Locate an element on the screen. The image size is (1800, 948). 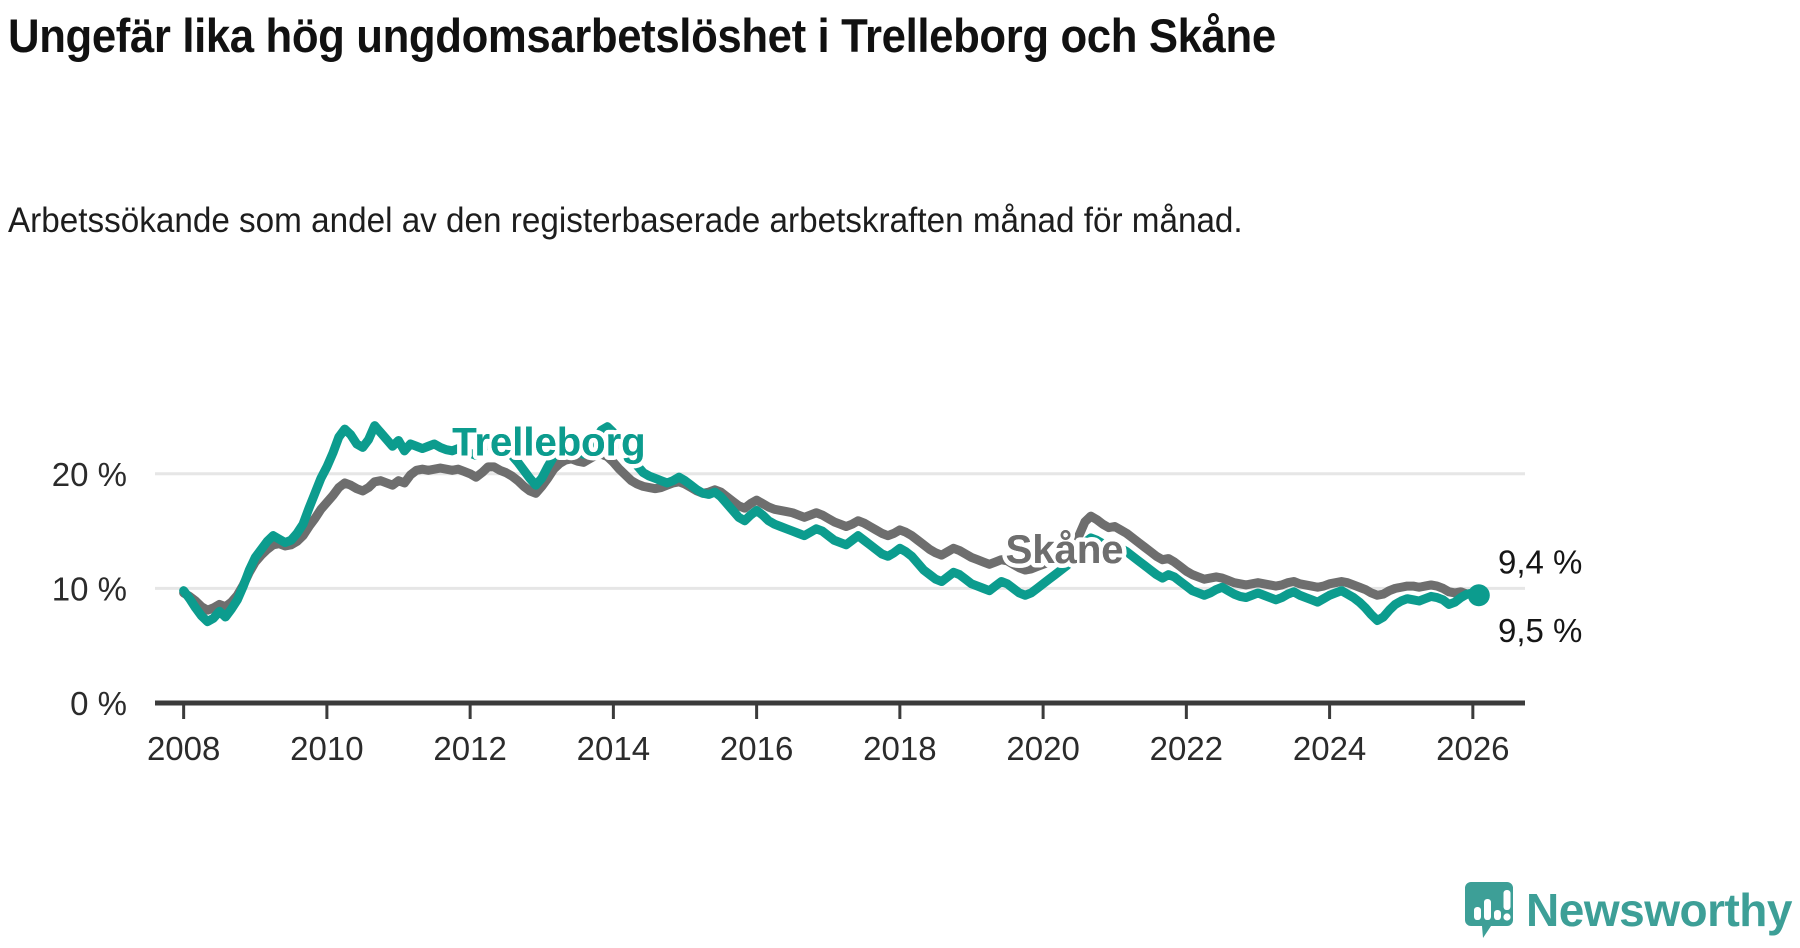
y-tick-label: 20 % is located at coordinates (89, 474).